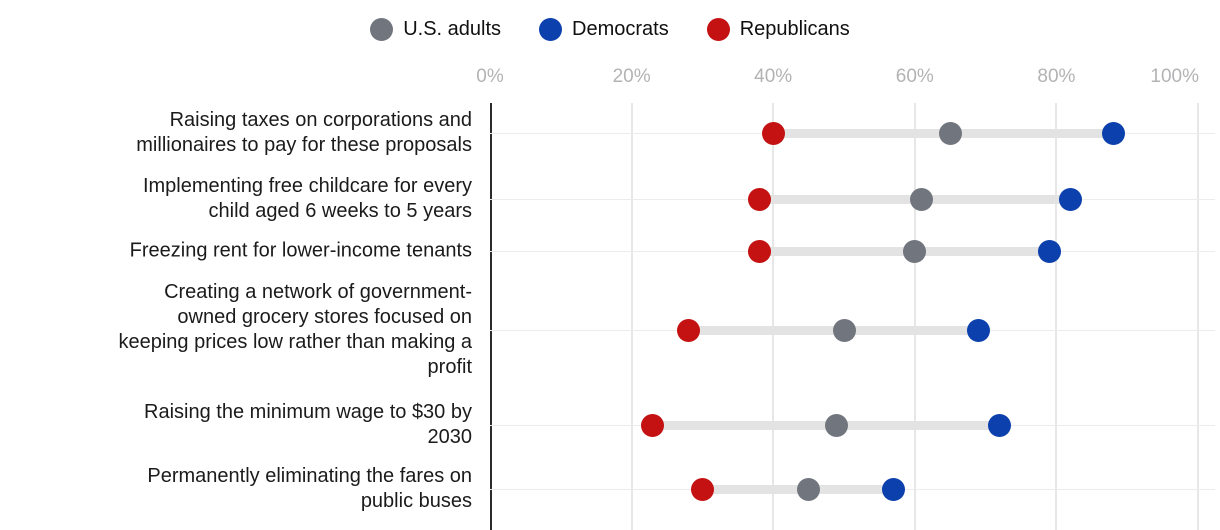 This screenshot has width=1220, height=530. I want to click on x-axis-labels: 0% 20% 40% 60% 80% 100%, so click(845, 81).